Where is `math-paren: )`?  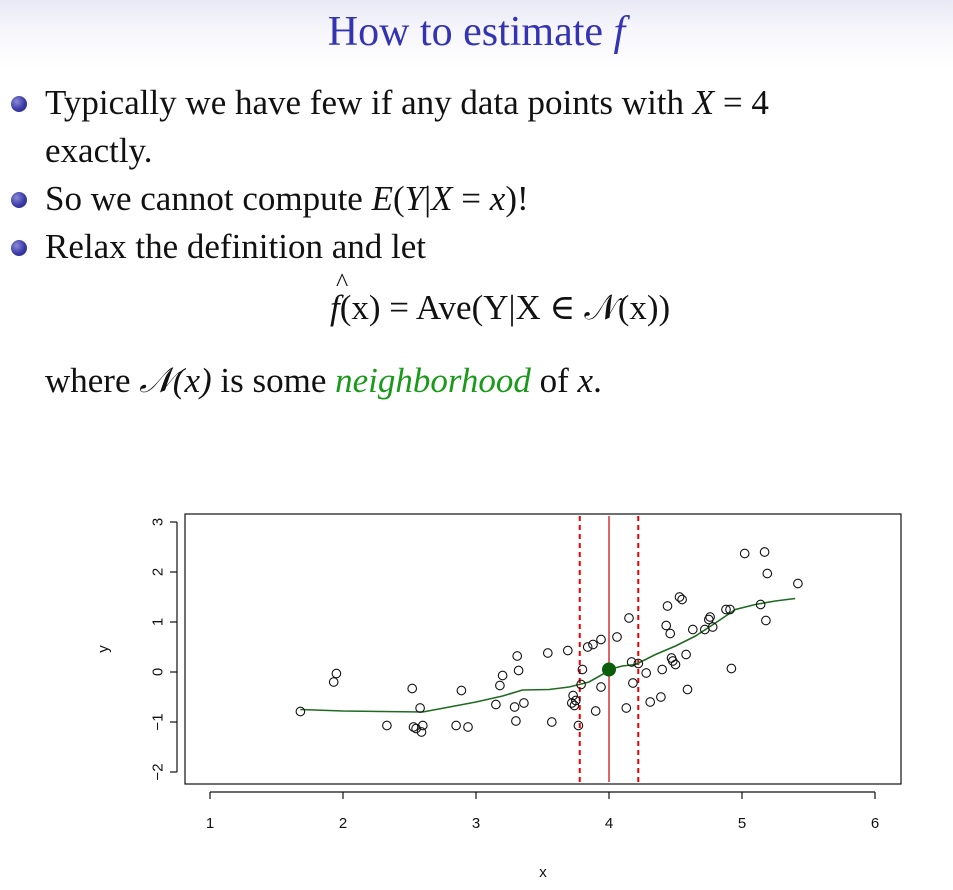 math-paren: ) is located at coordinates (511, 198).